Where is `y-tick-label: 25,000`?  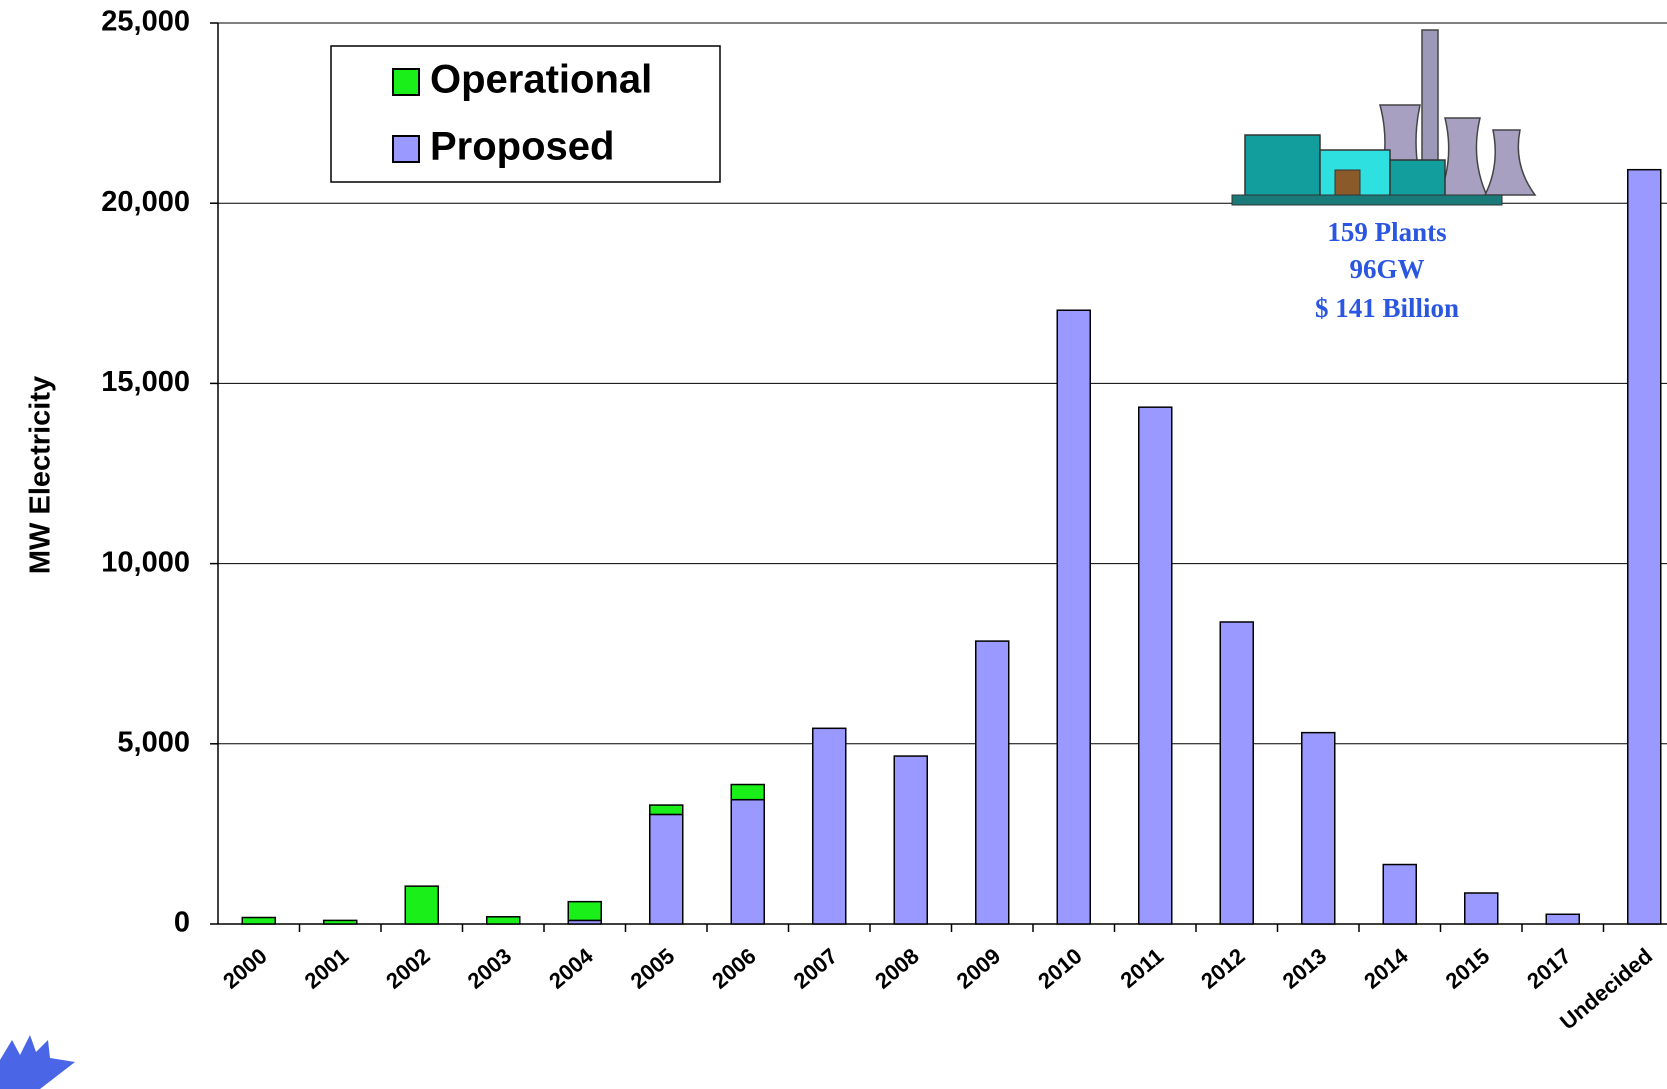 y-tick-label: 25,000 is located at coordinates (145, 22).